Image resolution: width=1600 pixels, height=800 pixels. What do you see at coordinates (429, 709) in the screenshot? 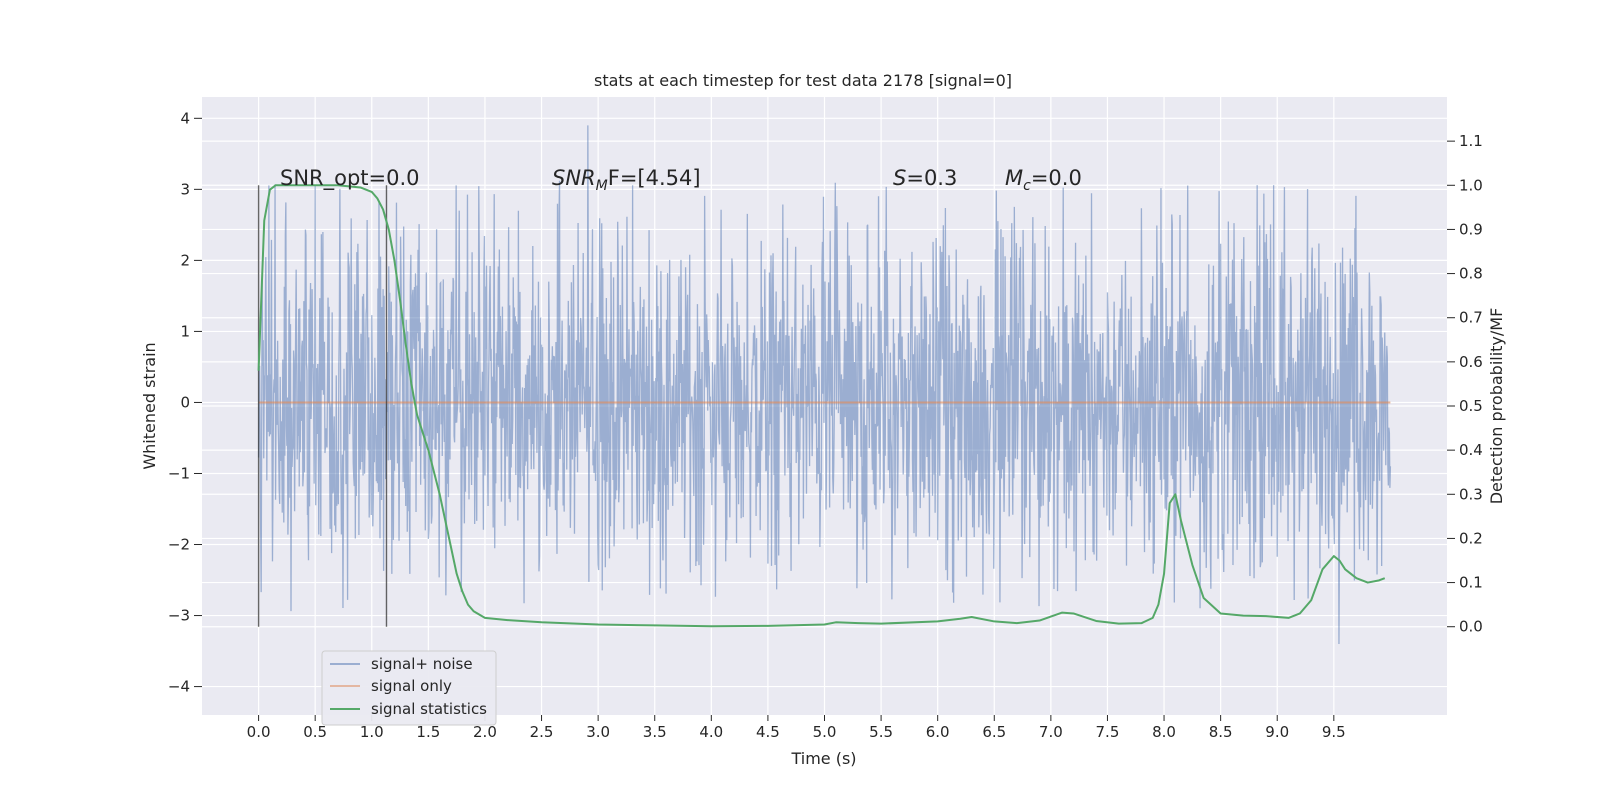
I see `legend-label-signal-statistics: signal statistics` at bounding box center [429, 709].